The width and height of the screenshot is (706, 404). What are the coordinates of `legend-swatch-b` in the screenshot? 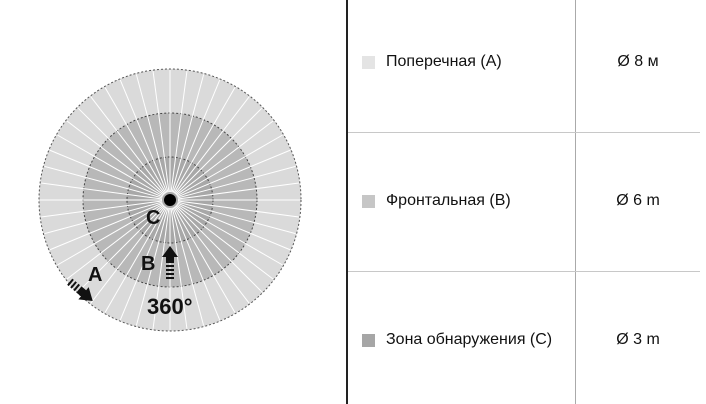 It's located at (368, 201).